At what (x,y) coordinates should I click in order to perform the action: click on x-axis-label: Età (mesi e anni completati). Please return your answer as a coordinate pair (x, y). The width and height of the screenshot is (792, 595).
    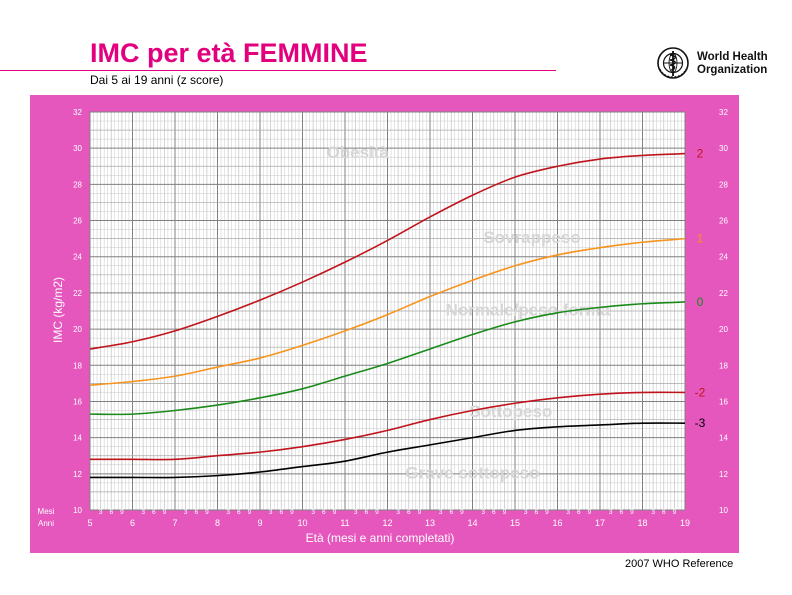
    Looking at the image, I should click on (380, 538).